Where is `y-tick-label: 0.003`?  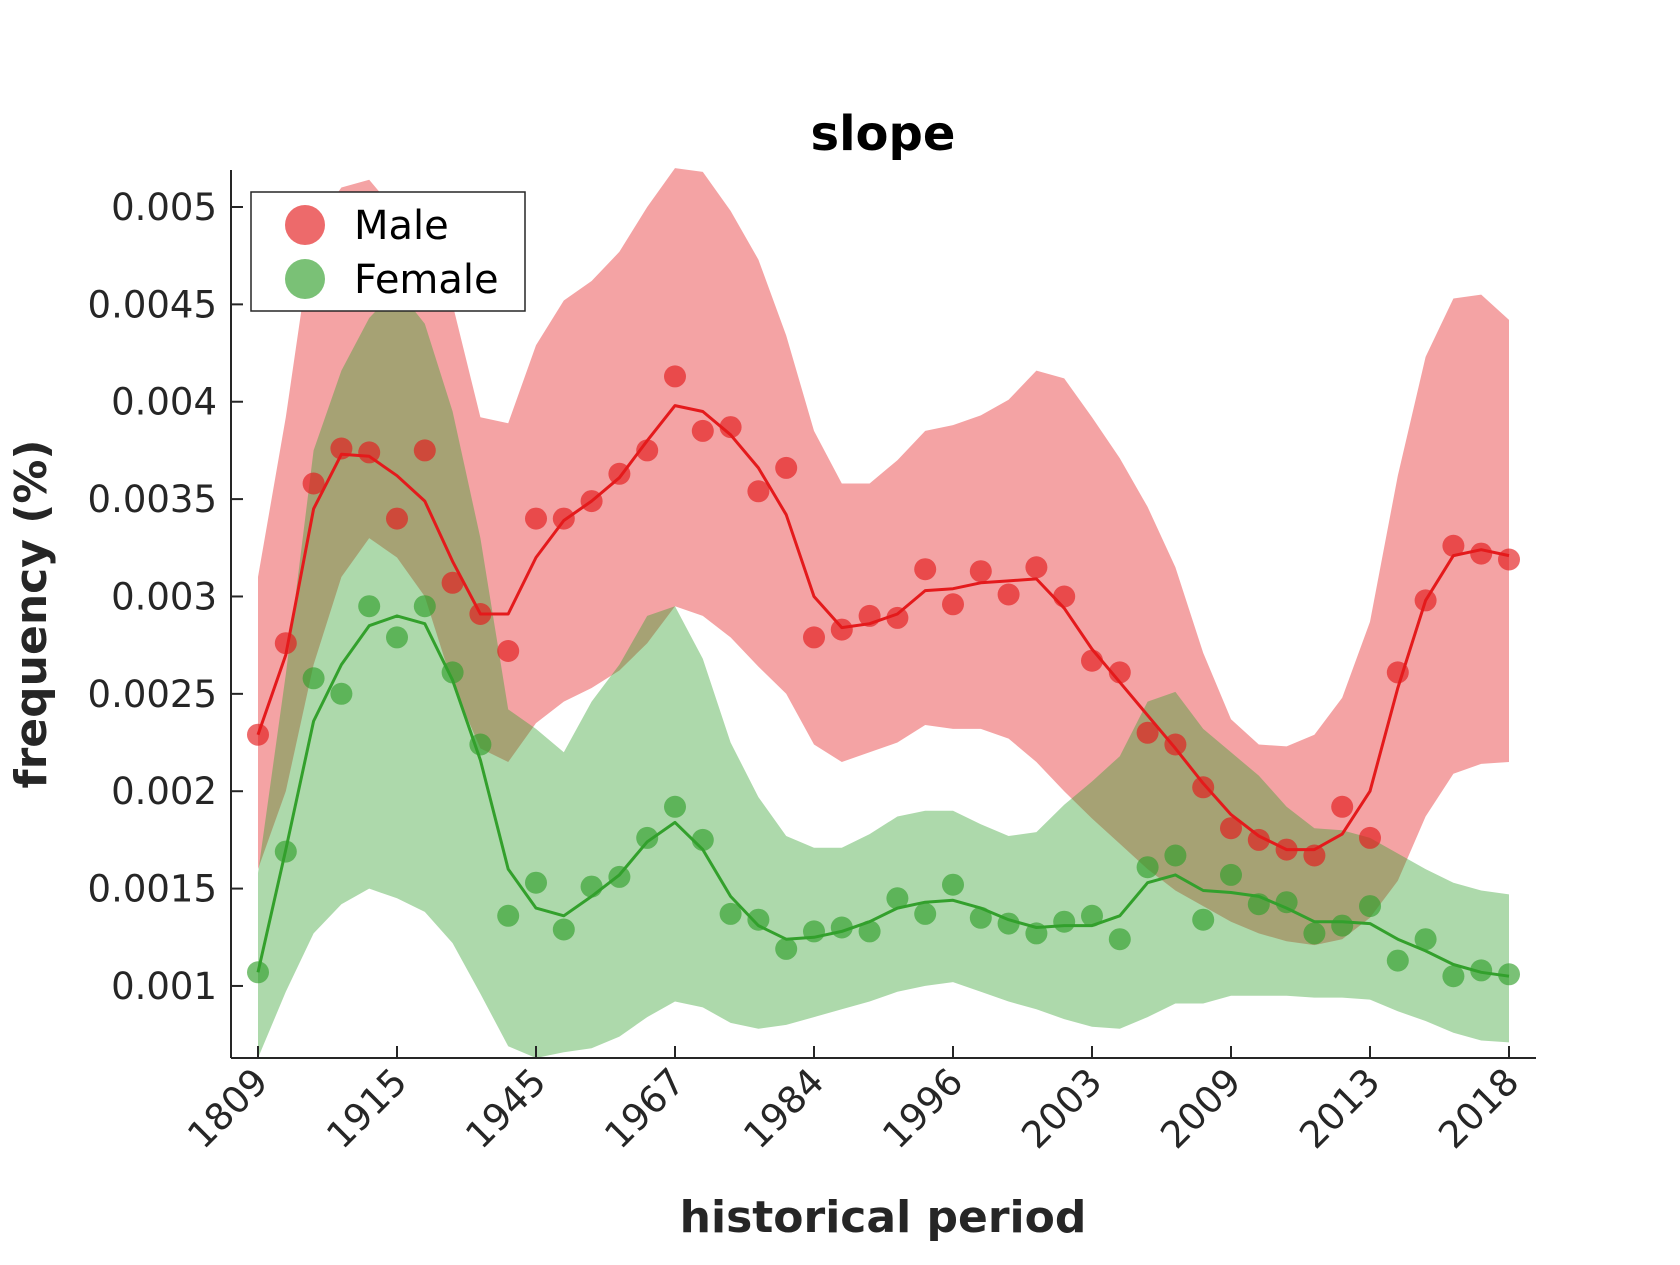 y-tick-label: 0.003 is located at coordinates (164, 596).